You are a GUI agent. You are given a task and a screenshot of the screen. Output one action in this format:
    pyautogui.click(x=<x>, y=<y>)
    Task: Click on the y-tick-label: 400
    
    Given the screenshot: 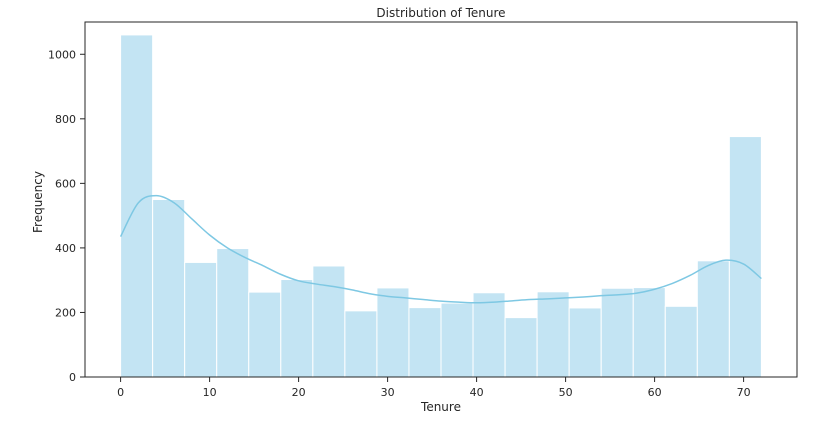 What is the action you would take?
    pyautogui.click(x=65, y=248)
    